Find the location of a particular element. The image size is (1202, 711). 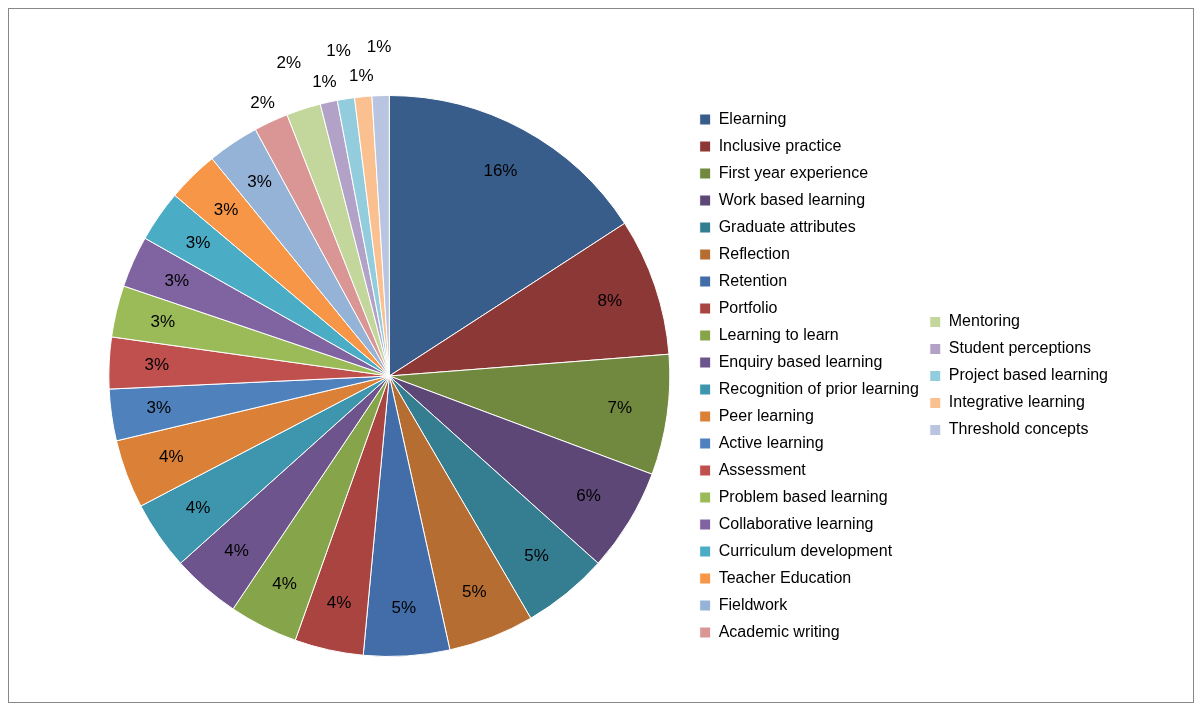

legend-label: Curriculum development is located at coordinates (805, 550).